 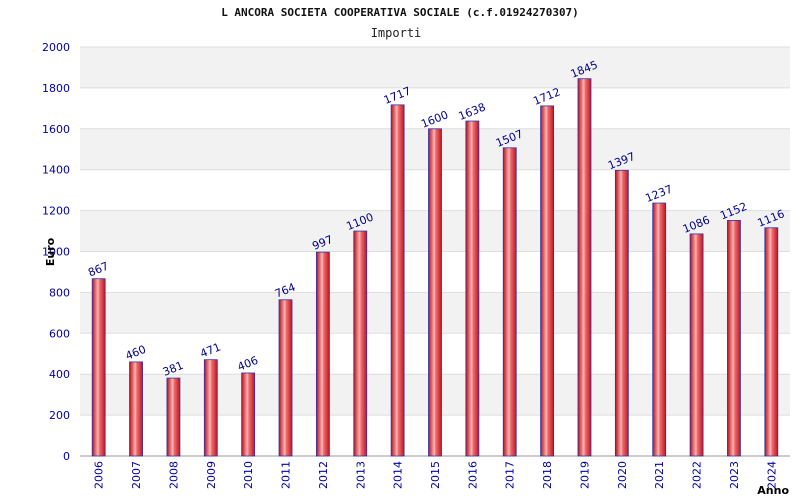 What do you see at coordinates (59, 374) in the screenshot?
I see `y-tick-label: 400` at bounding box center [59, 374].